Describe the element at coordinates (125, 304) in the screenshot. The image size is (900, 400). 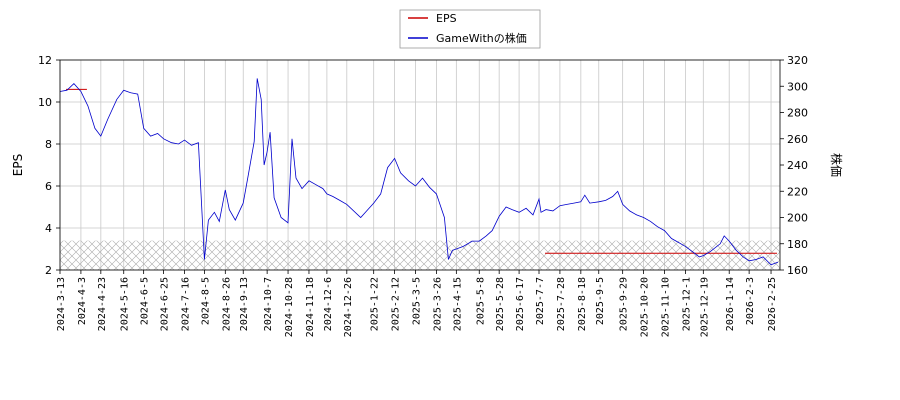
I see `x-tick-label: 2024-5-16` at that location.